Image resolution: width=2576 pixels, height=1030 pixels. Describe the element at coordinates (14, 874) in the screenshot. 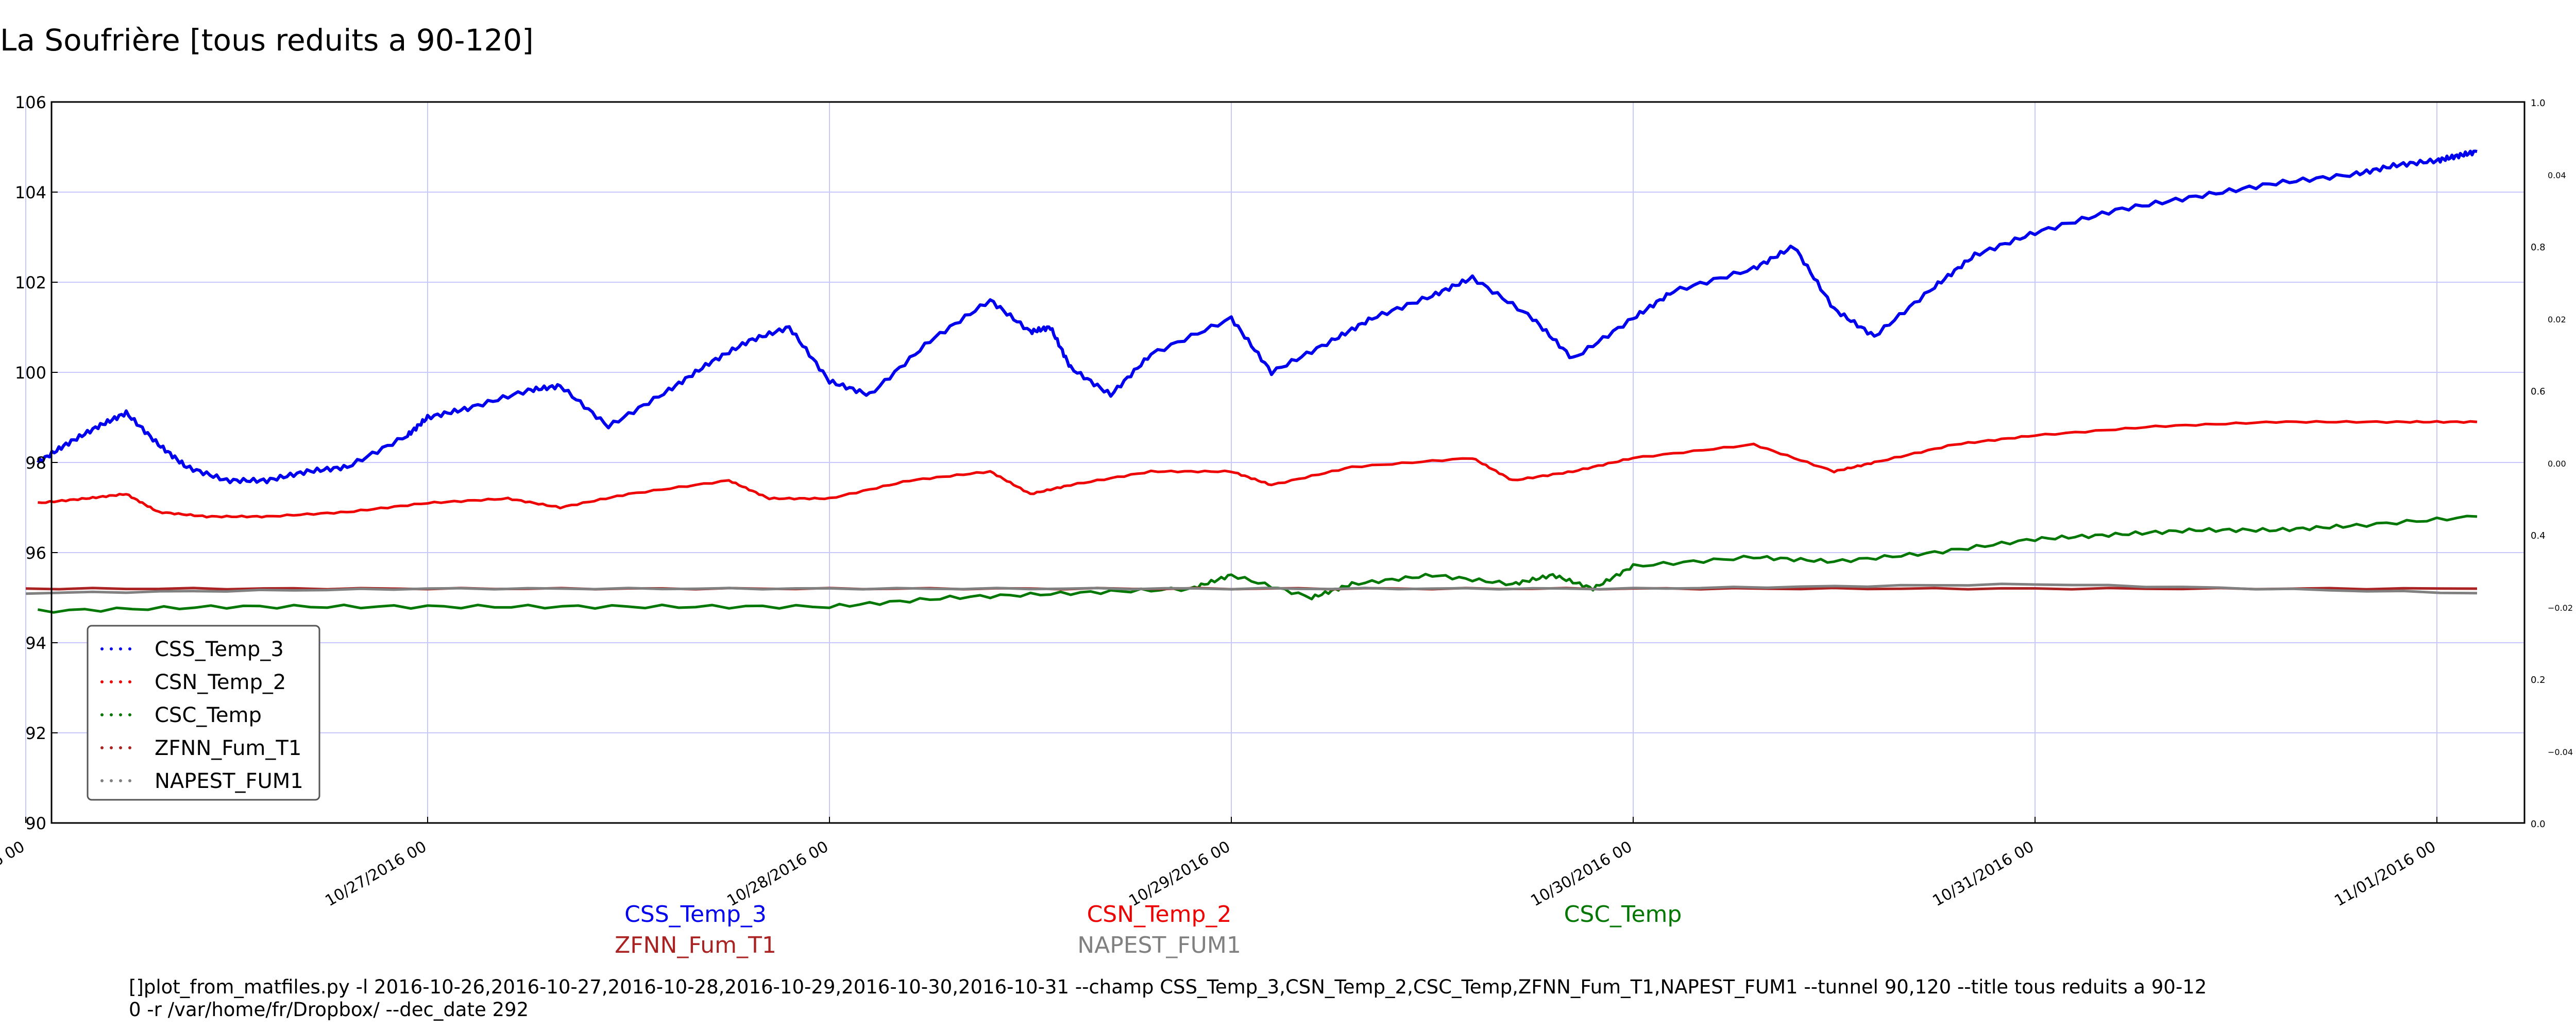

I see `x-tick-label: 10/26/2016 00` at that location.